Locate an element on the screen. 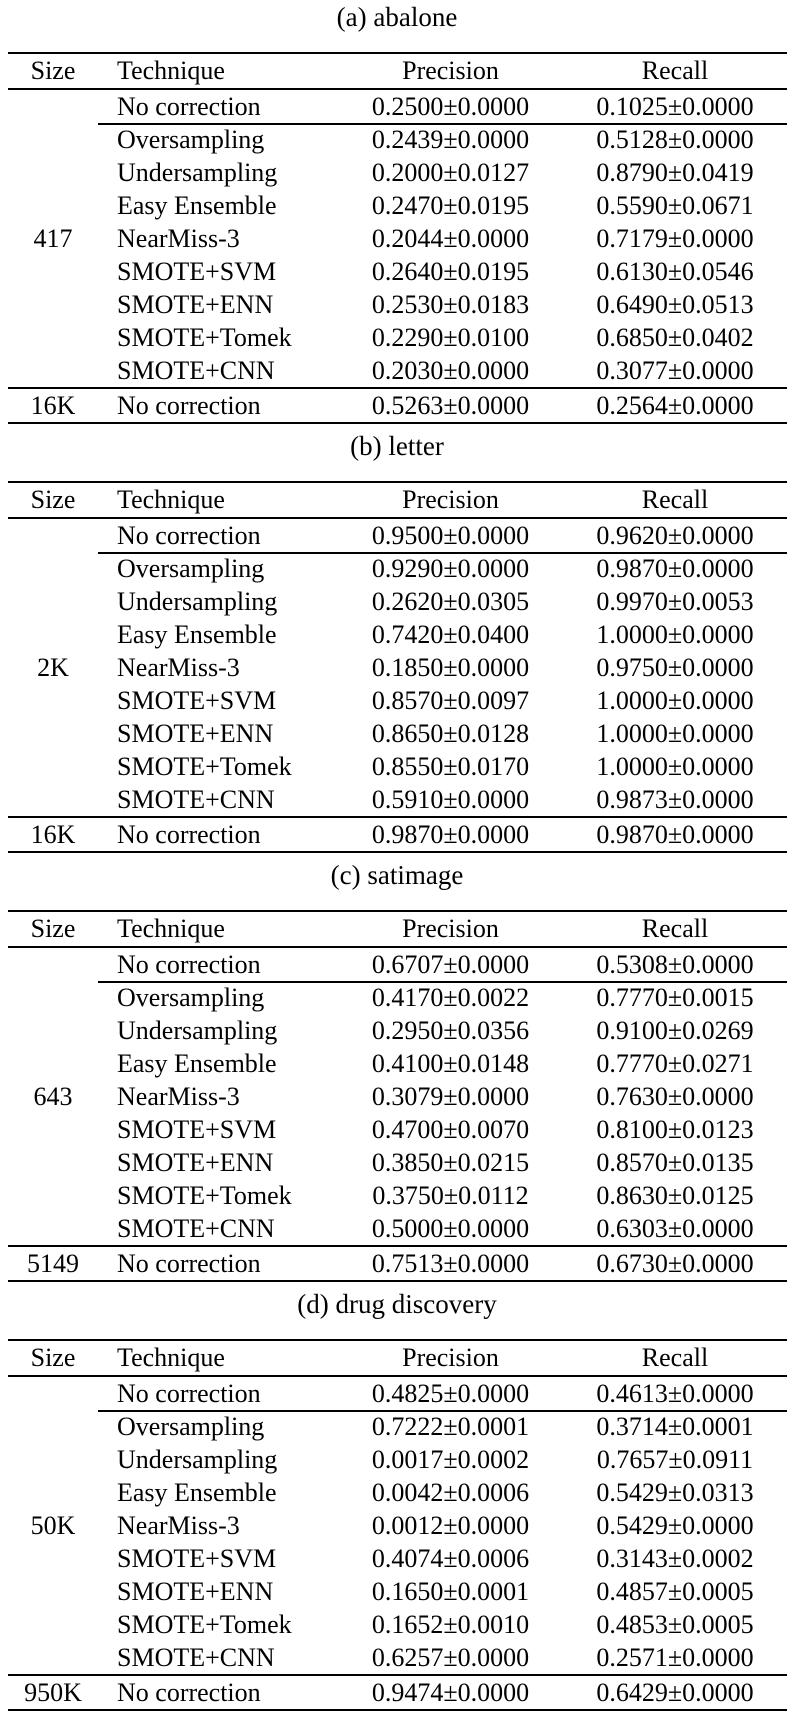  recall-cell: 0.5308±0.0000 is located at coordinates (675, 965).